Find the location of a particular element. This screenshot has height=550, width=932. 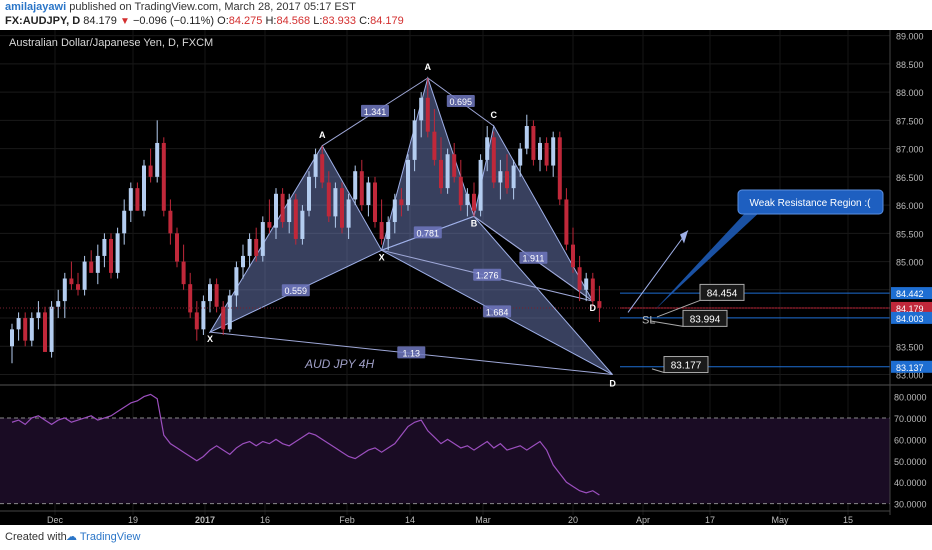

open-label: O: is located at coordinates (223, 21).